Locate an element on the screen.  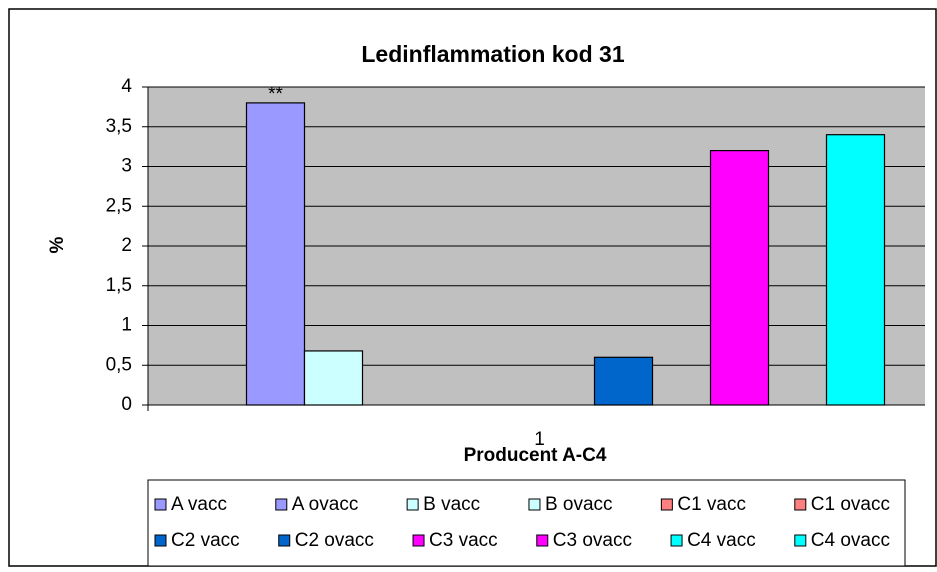
y-axis-title: % is located at coordinates (57, 244).